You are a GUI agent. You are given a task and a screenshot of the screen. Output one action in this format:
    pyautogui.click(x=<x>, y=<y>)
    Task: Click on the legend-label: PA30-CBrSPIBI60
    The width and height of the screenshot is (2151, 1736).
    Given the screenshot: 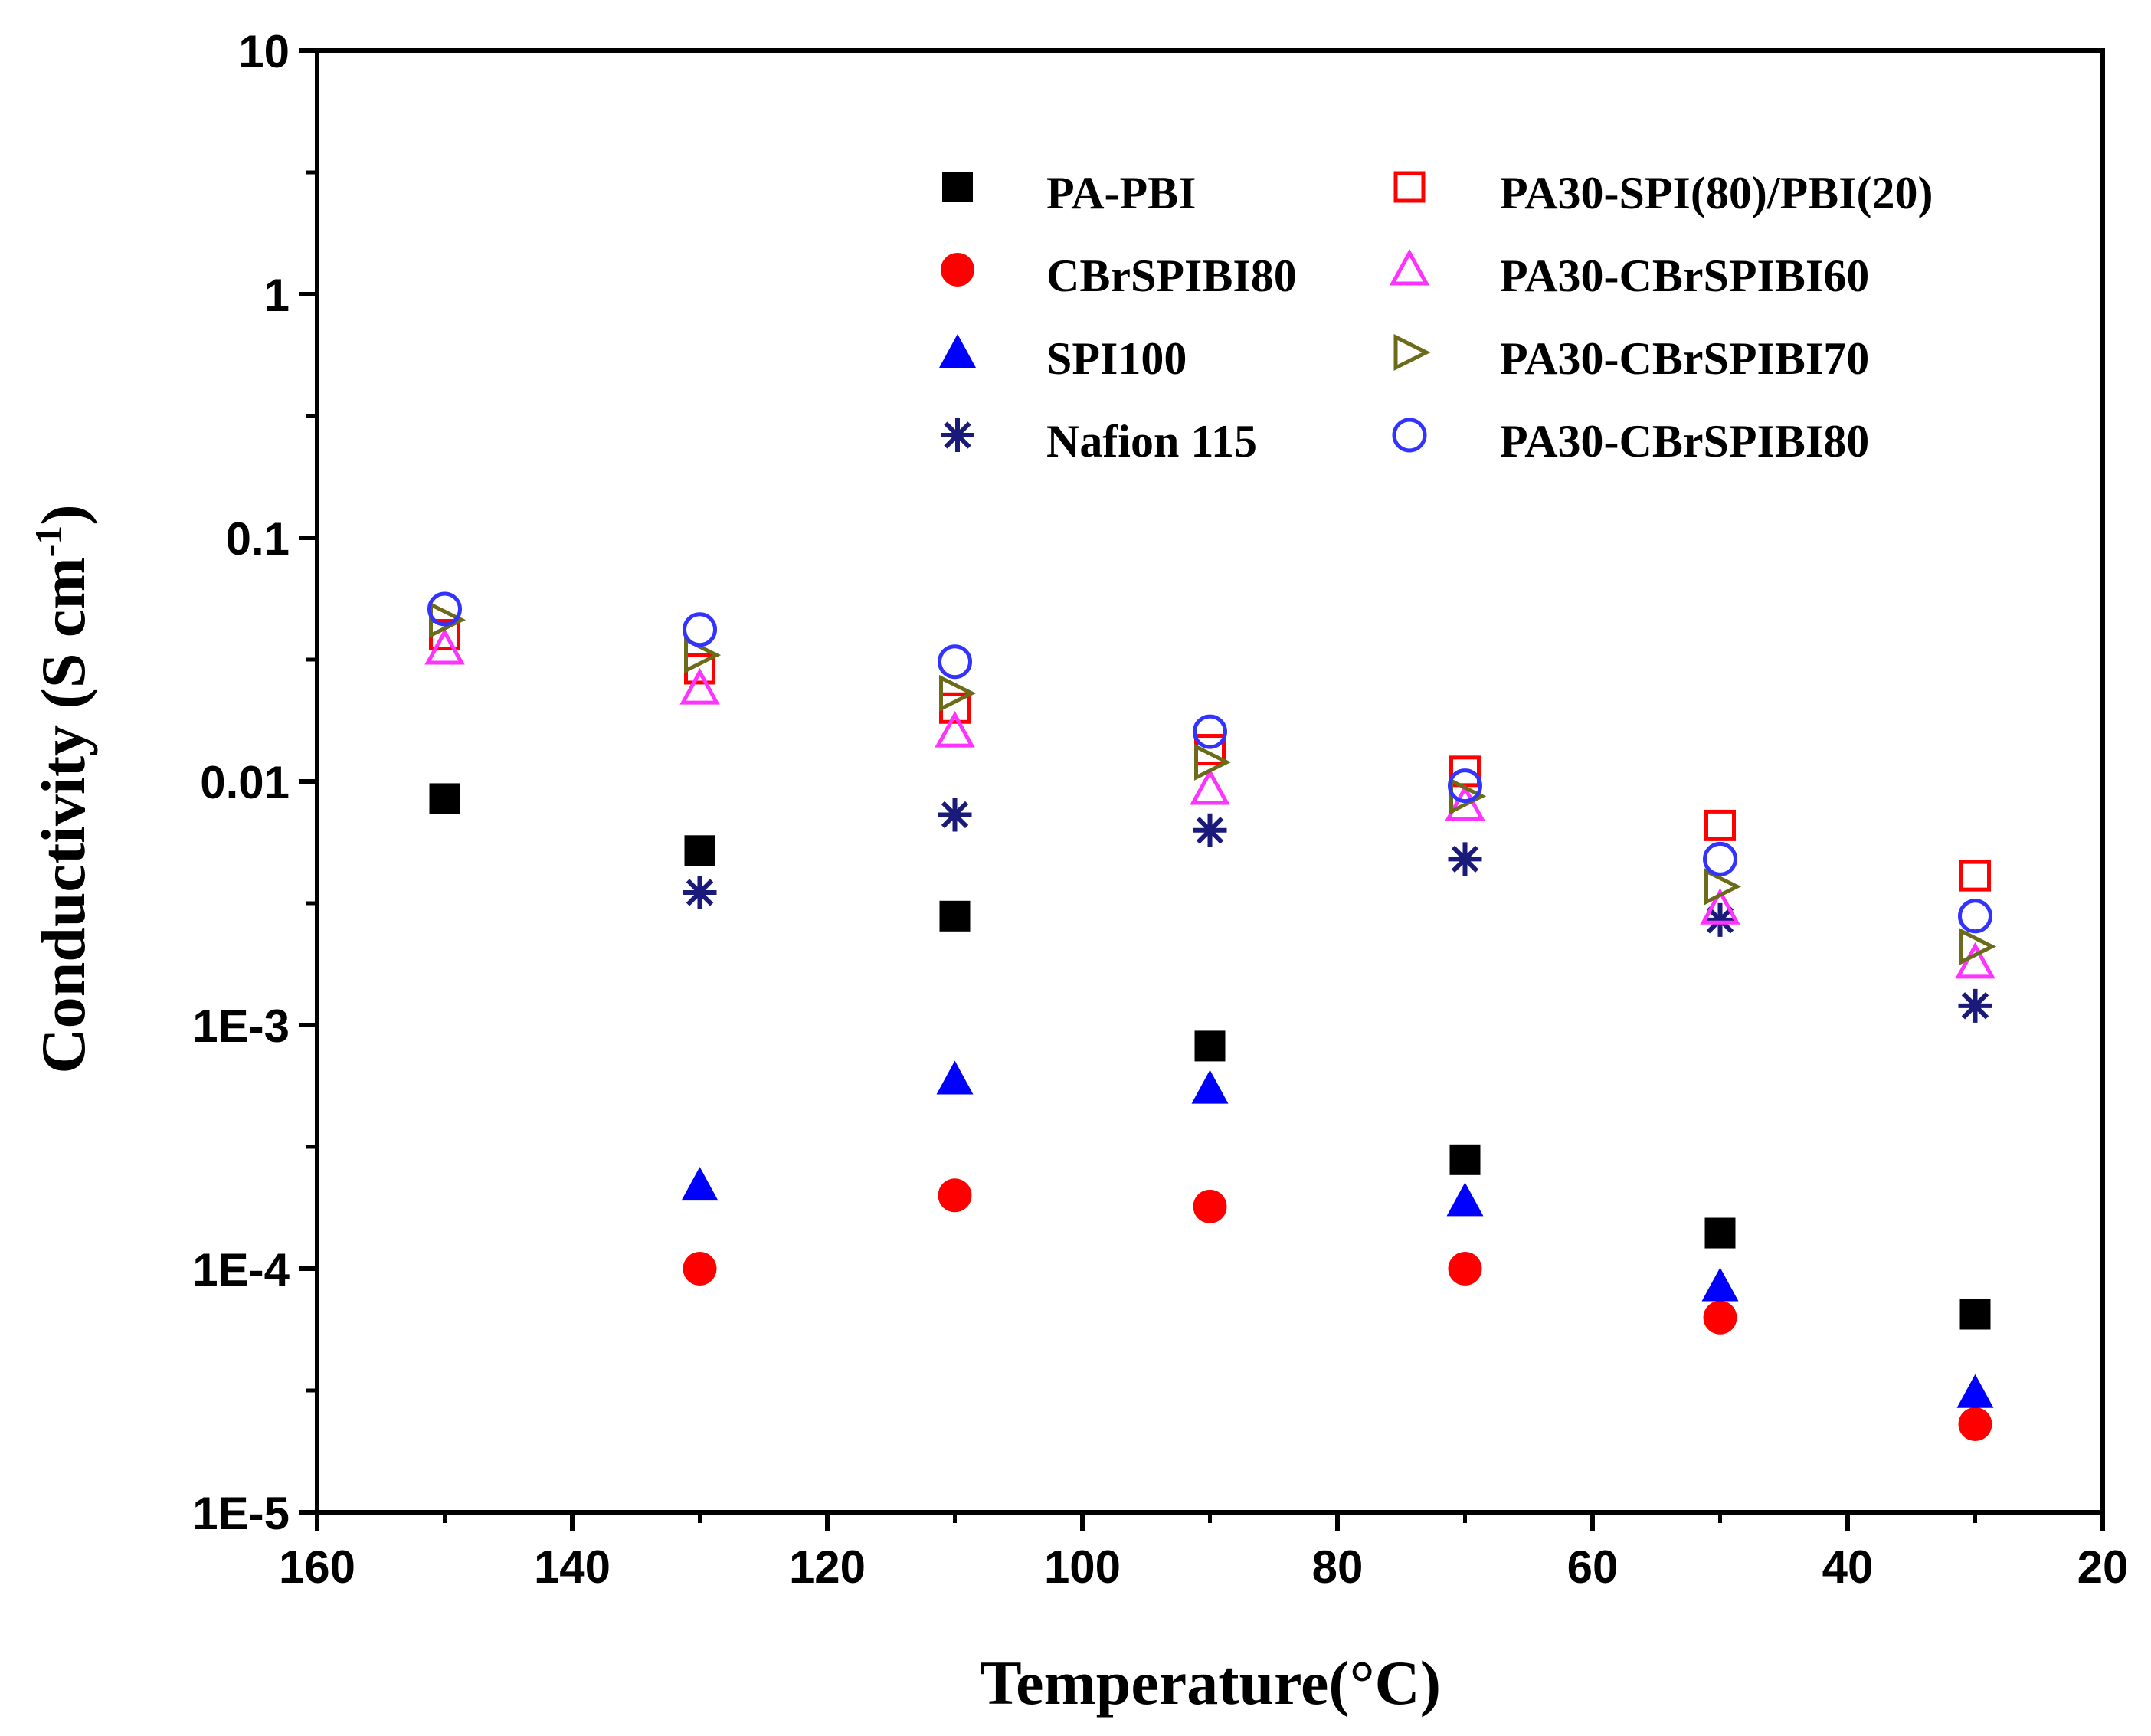 What is the action you would take?
    pyautogui.click(x=1685, y=276)
    